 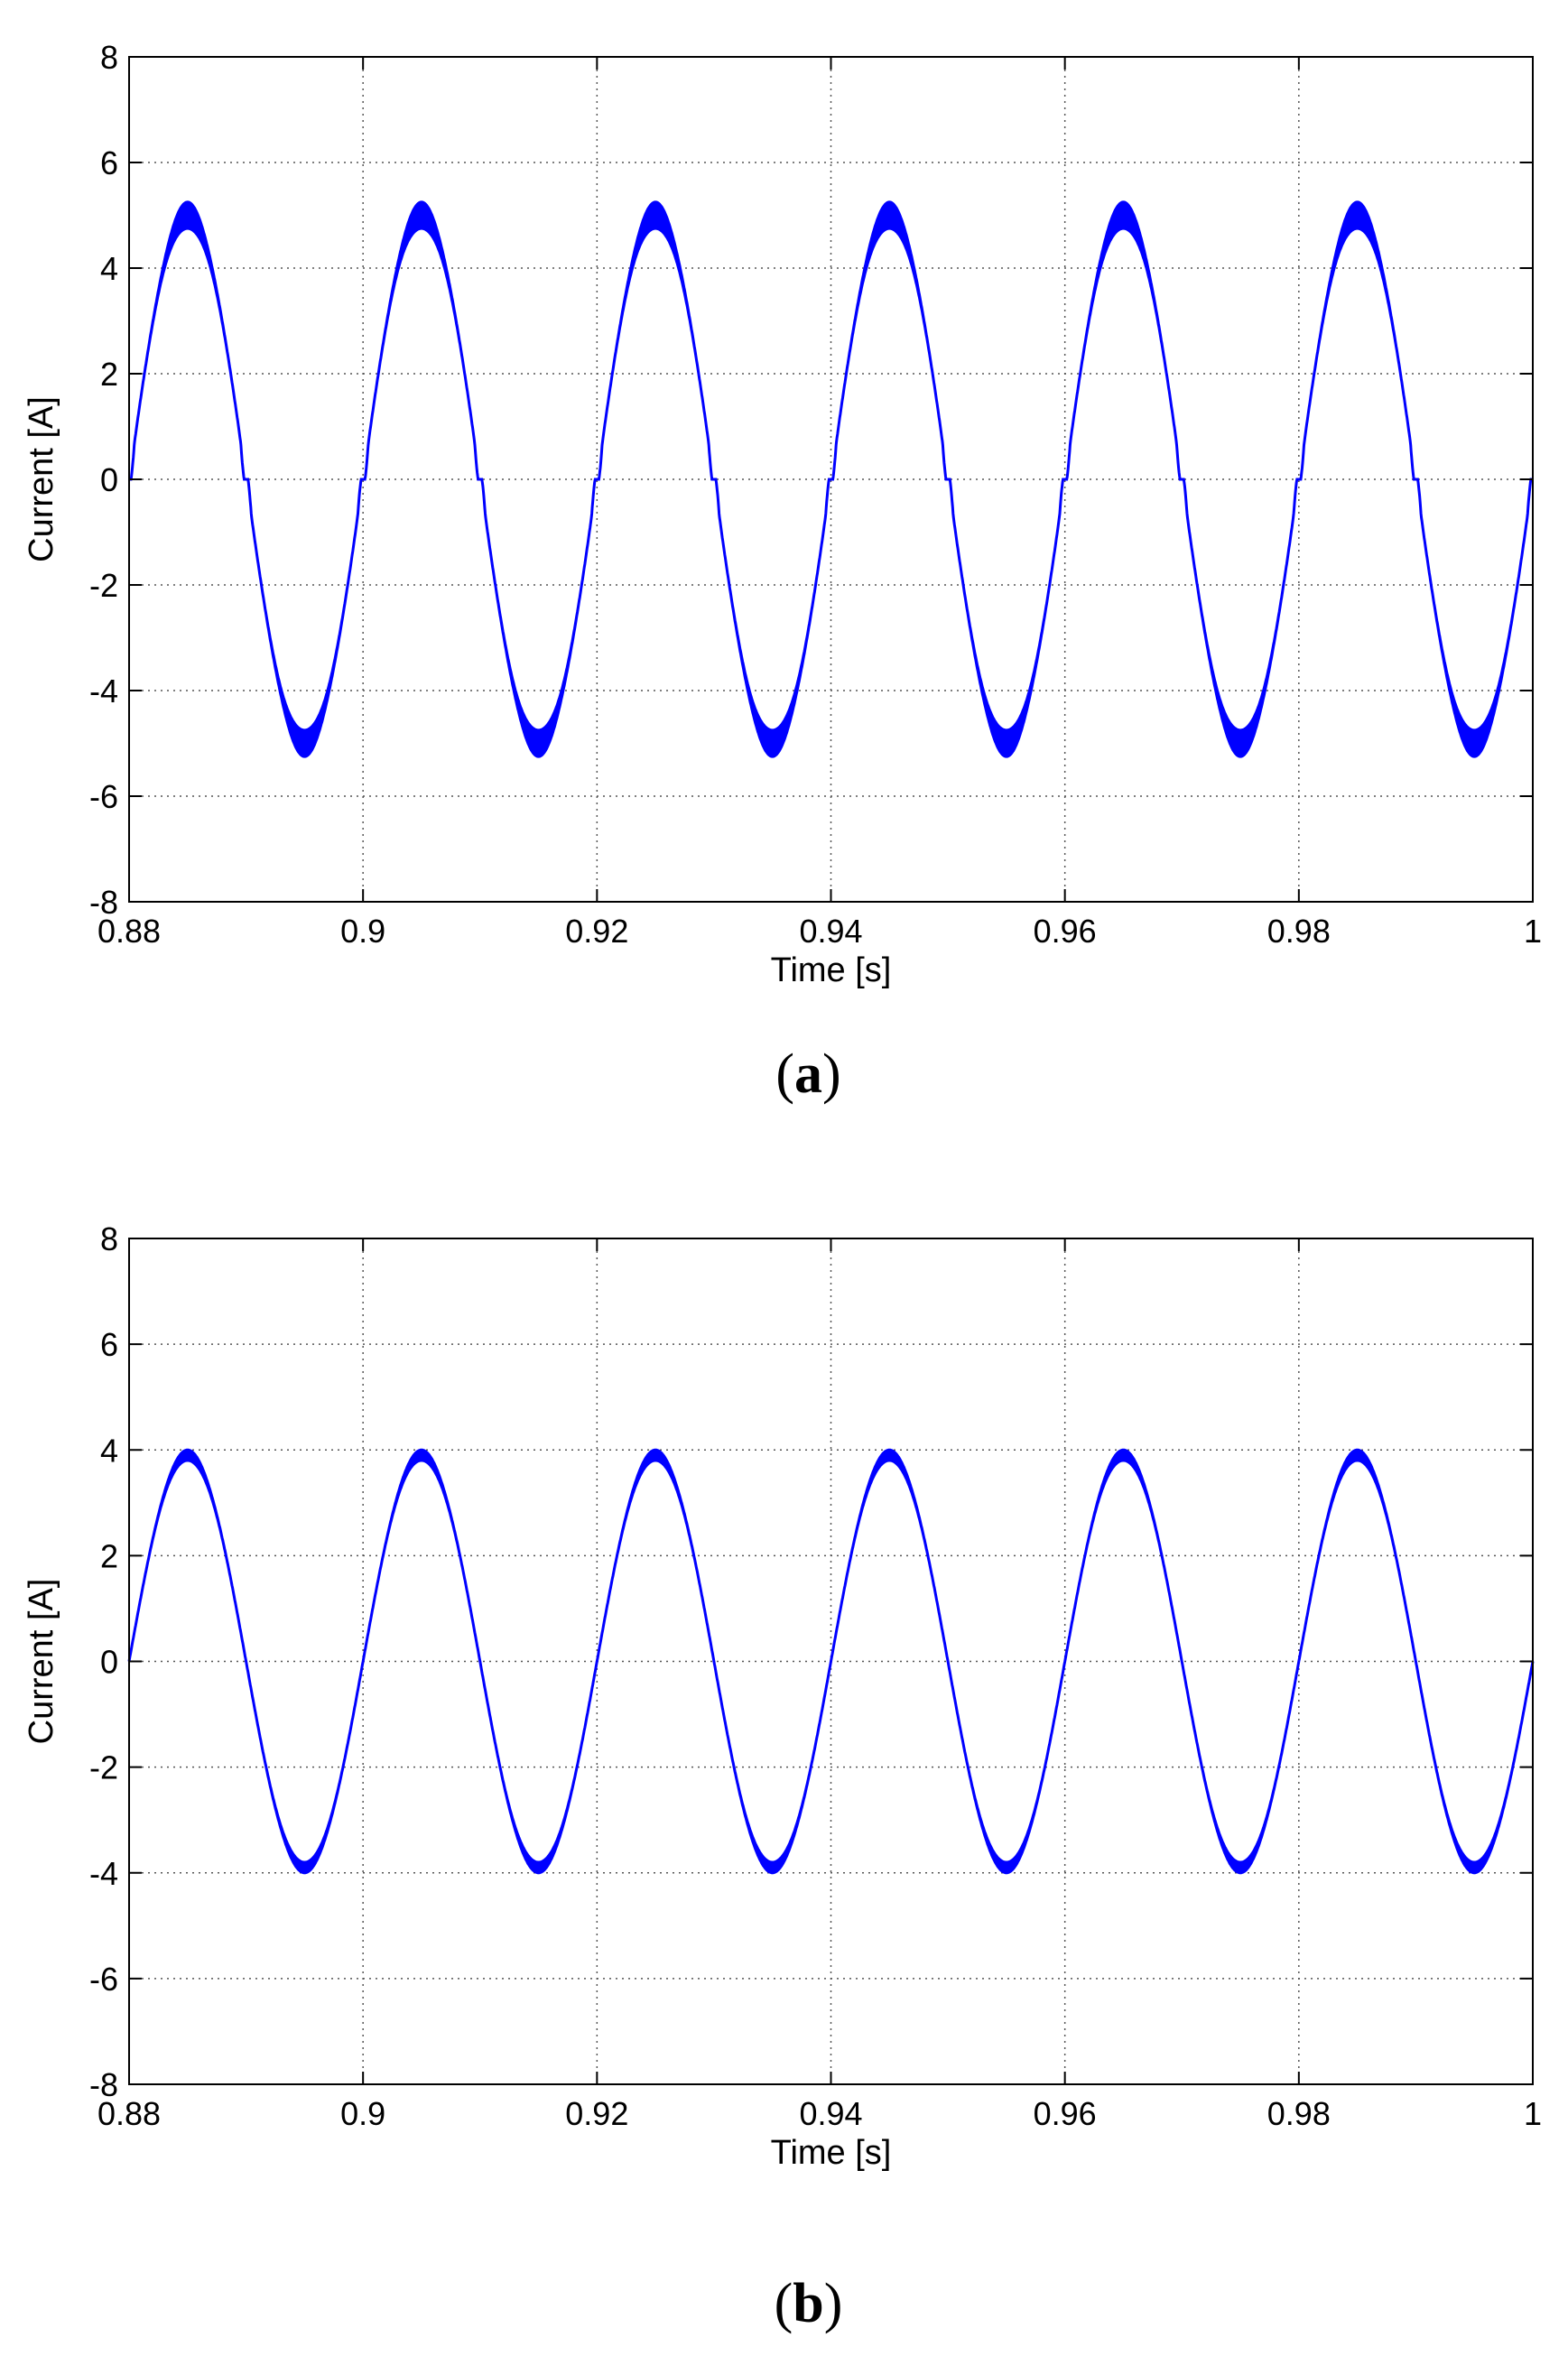 What do you see at coordinates (830, 2113) in the screenshot?
I see `x-tick-label-b-0-94: 0.94` at bounding box center [830, 2113].